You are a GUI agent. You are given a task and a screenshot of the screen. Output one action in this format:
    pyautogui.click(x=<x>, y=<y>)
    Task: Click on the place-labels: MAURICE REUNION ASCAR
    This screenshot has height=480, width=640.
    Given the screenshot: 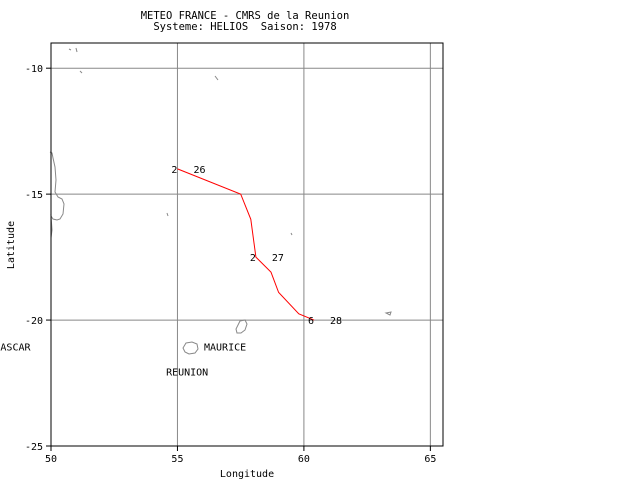 What is the action you would take?
    pyautogui.click(x=123, y=361)
    